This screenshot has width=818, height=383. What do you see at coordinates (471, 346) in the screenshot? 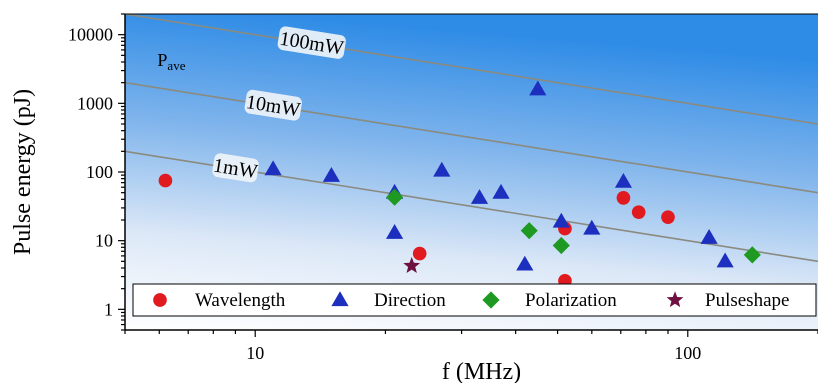
I see `x-axis-ticks: 10 100` at bounding box center [471, 346].